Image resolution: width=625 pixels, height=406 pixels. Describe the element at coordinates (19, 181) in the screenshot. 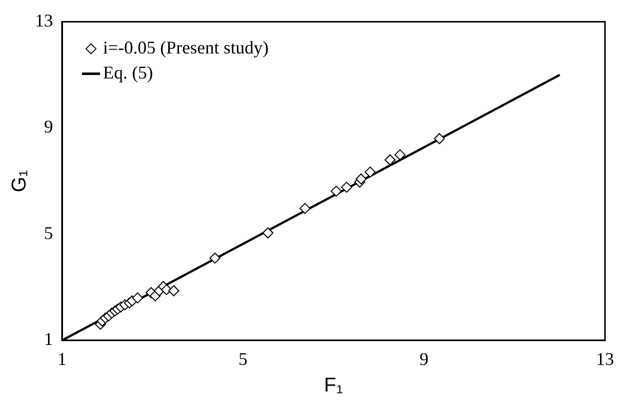

I see `y-axis-title: G₁` at that location.